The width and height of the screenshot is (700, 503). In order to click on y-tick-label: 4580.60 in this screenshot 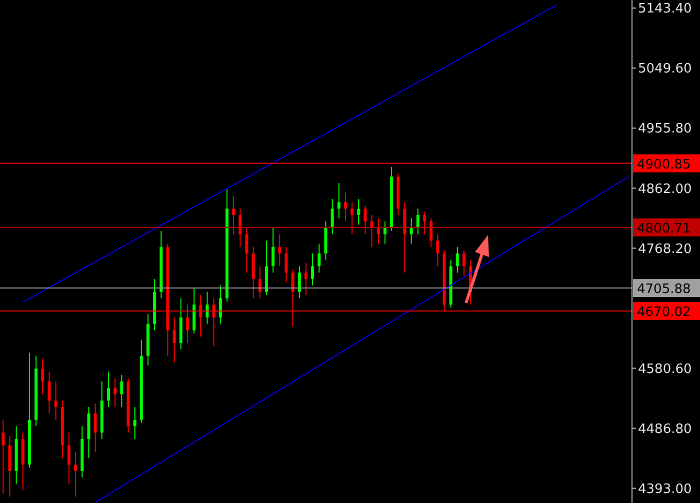, I will do `click(665, 369)`.